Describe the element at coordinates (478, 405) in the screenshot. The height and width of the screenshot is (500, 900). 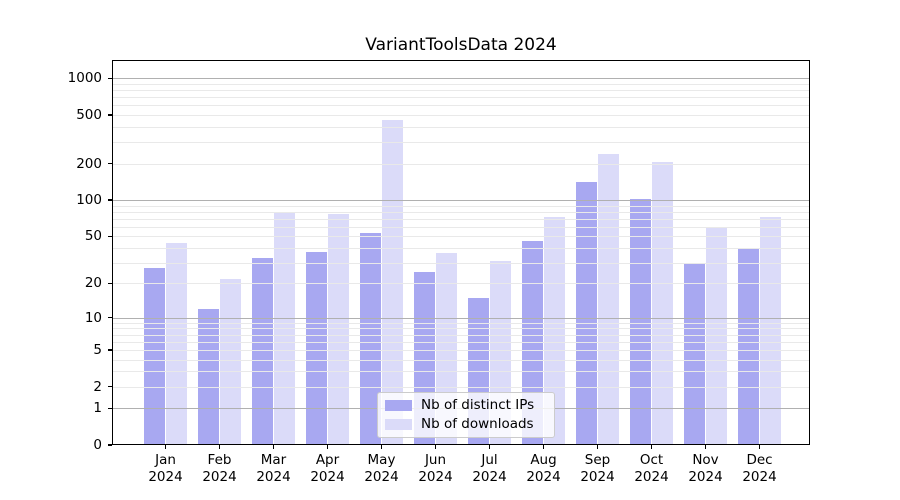
I see `legend-label-distinct-ips: Nb of distinct IPs` at that location.